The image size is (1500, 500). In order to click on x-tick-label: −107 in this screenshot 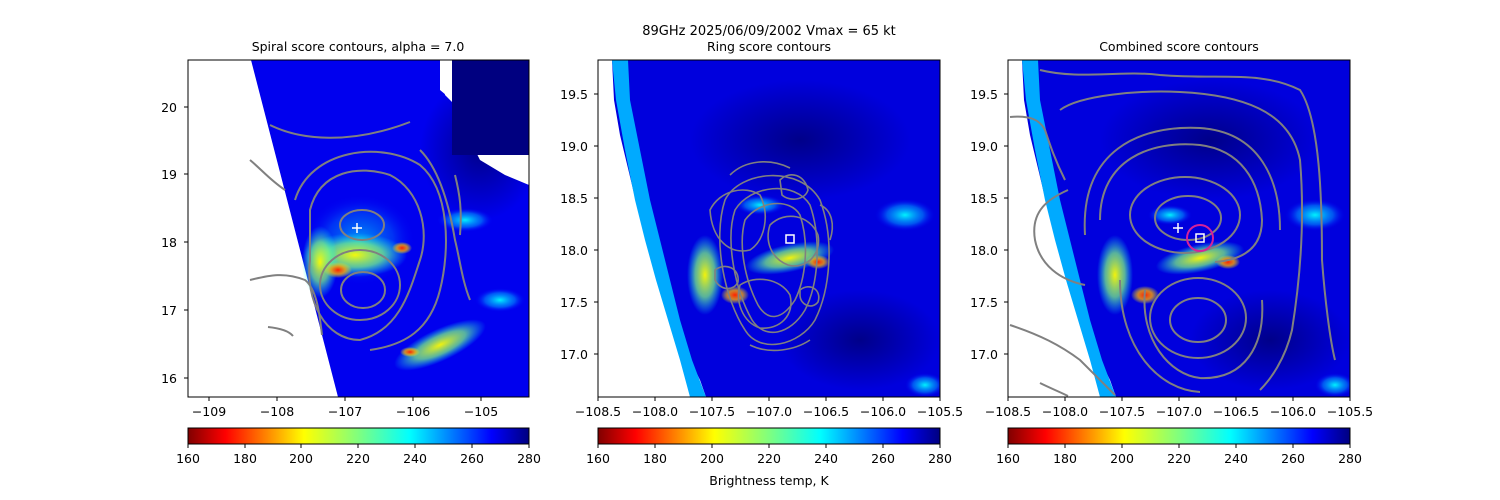, I will do `click(345, 411)`.